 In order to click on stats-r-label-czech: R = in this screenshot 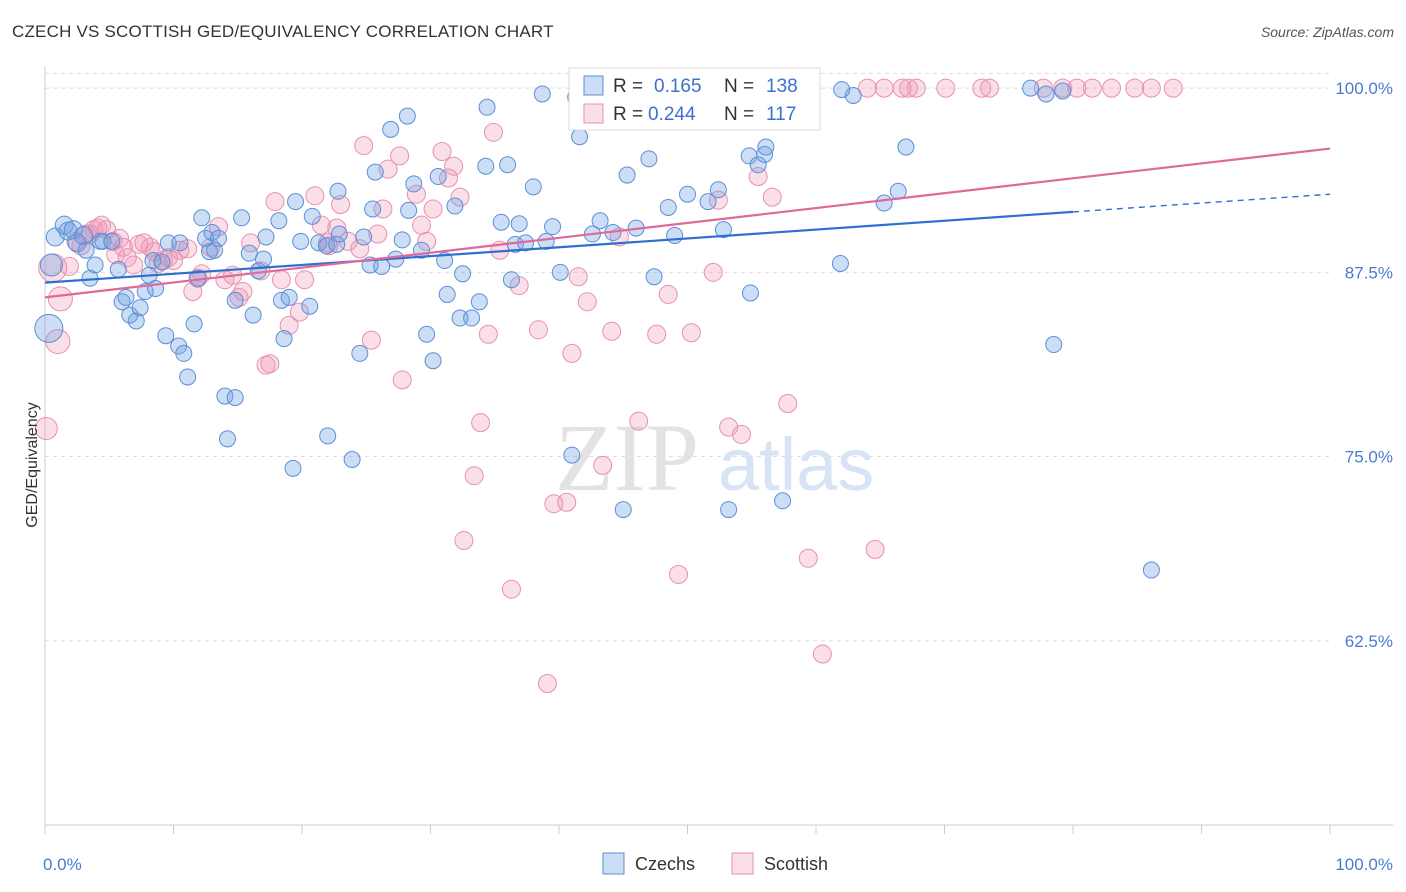, I will do `click(628, 86)`.